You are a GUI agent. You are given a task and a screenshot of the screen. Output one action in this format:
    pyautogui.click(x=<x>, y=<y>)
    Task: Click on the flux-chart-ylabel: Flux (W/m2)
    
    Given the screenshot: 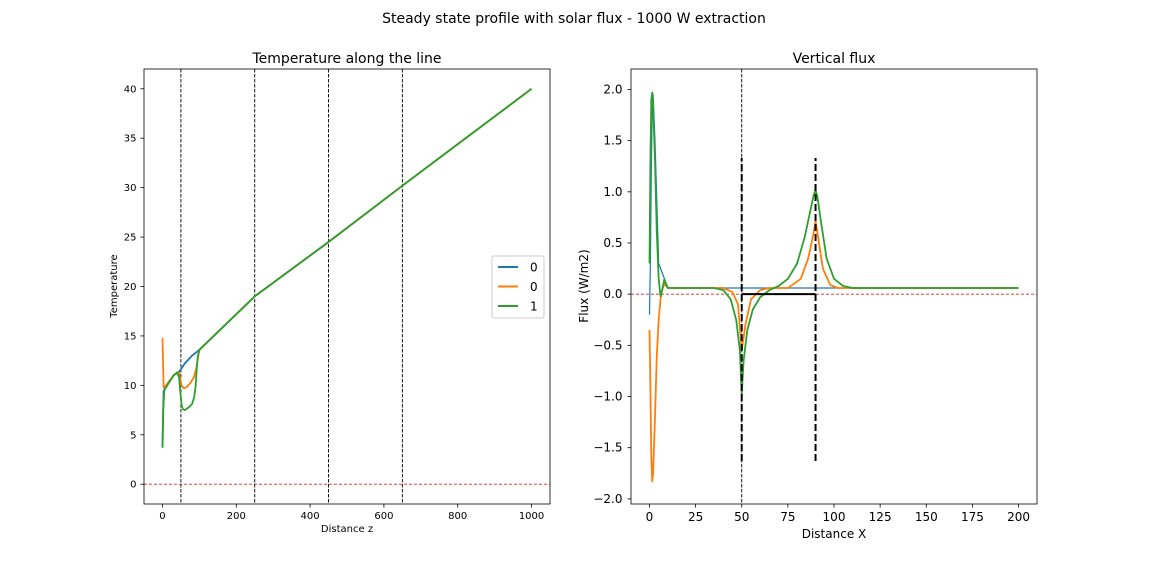 What is the action you would take?
    pyautogui.click(x=584, y=285)
    